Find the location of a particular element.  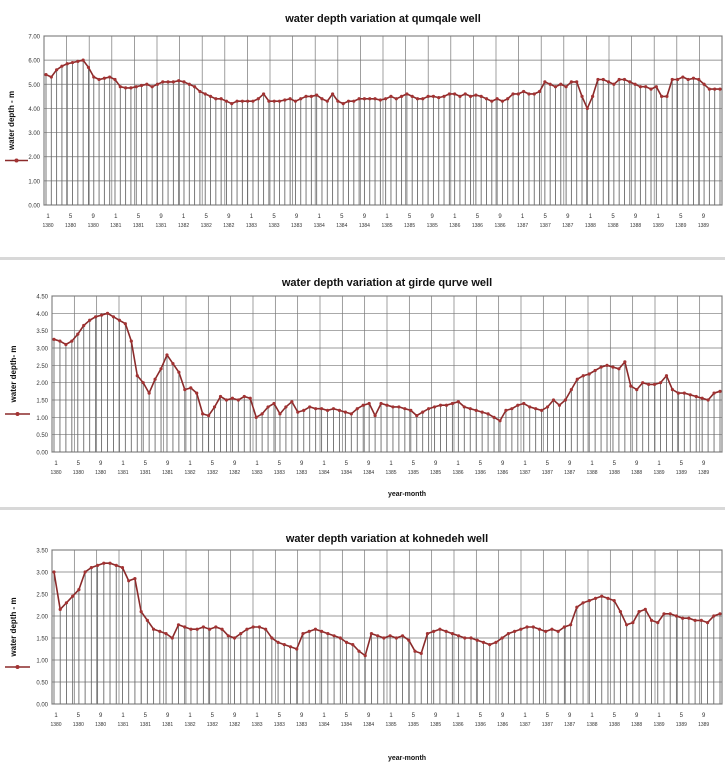

y-tick-label: 1.00 is located at coordinates (34, 182).